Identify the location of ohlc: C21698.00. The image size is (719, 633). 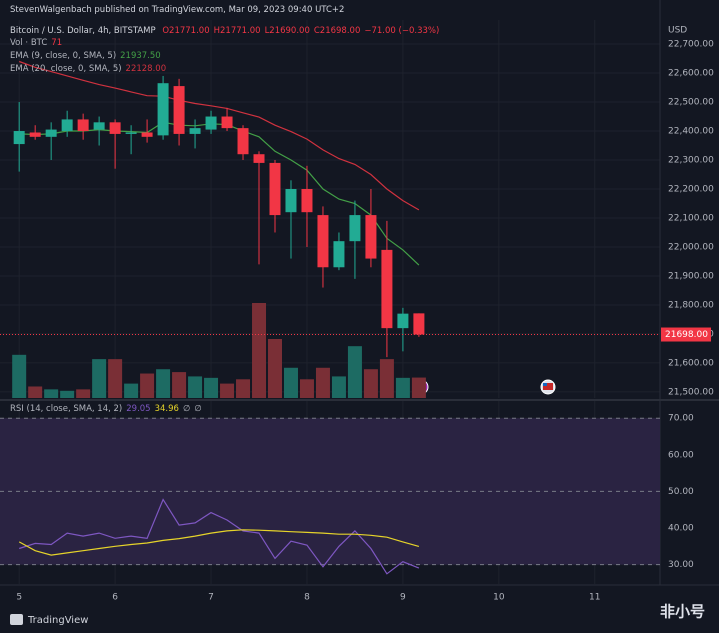
(337, 31).